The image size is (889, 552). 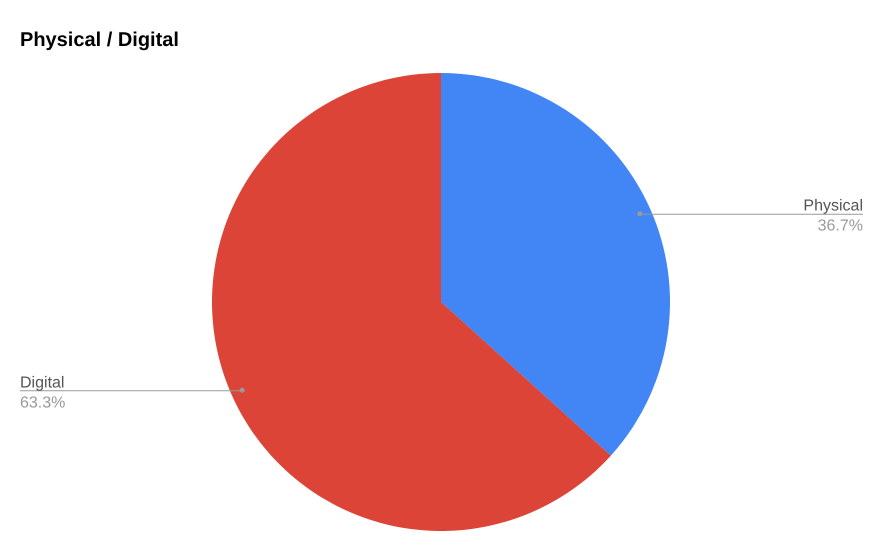 I want to click on slice-label: Digital, so click(x=42, y=383).